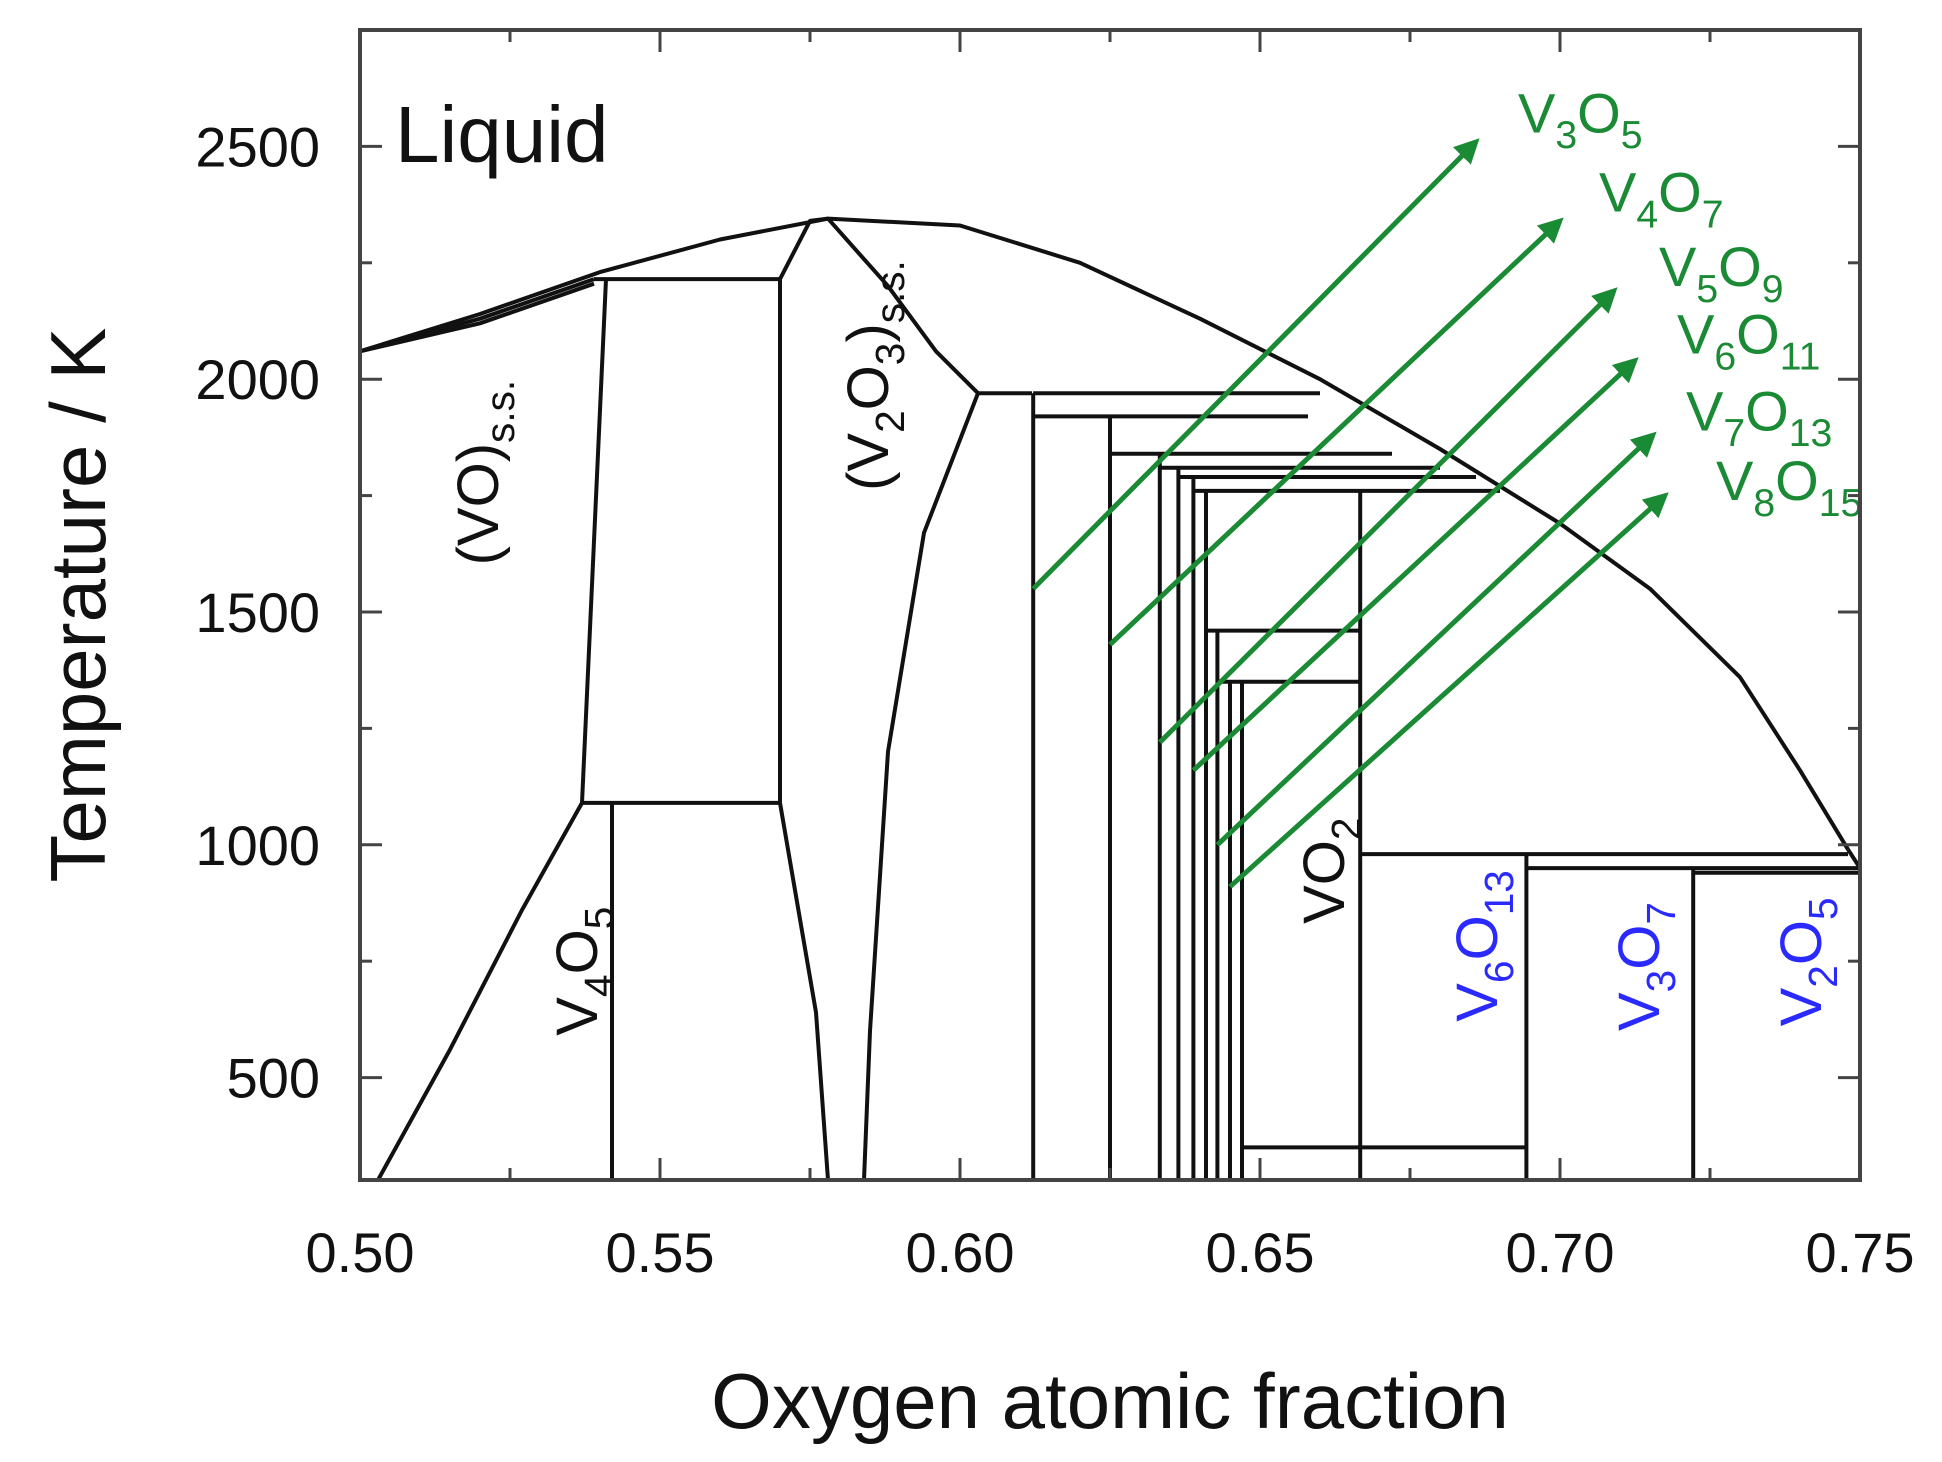  Describe the element at coordinates (874, 375) in the screenshot. I see `phase-label-v2o3-ss: (V2O3)s.s.` at that location.